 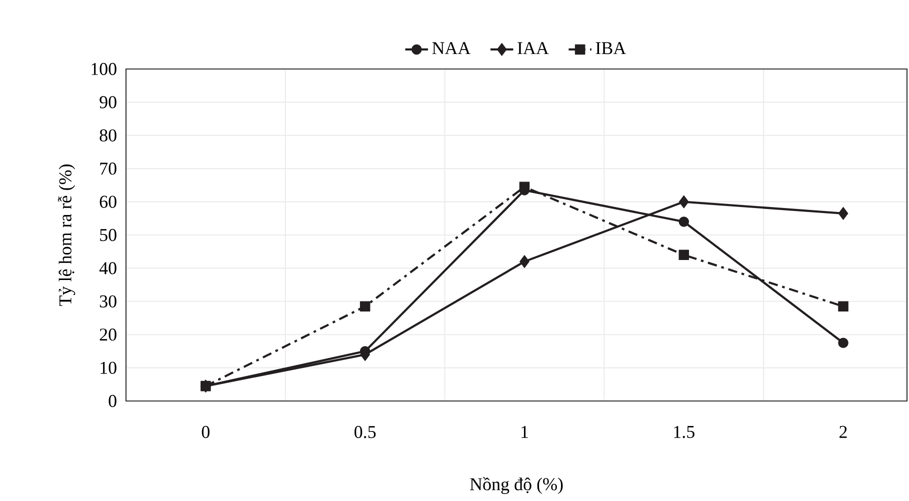 What do you see at coordinates (365, 432) in the screenshot?
I see `x-tick-label: 0.5` at bounding box center [365, 432].